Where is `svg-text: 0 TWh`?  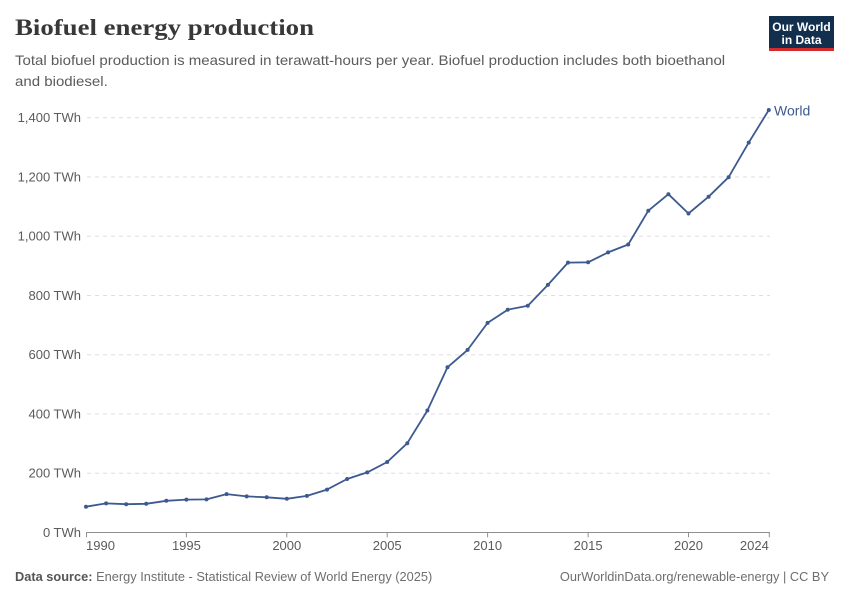
svg-text: 0 TWh is located at coordinates (62, 532).